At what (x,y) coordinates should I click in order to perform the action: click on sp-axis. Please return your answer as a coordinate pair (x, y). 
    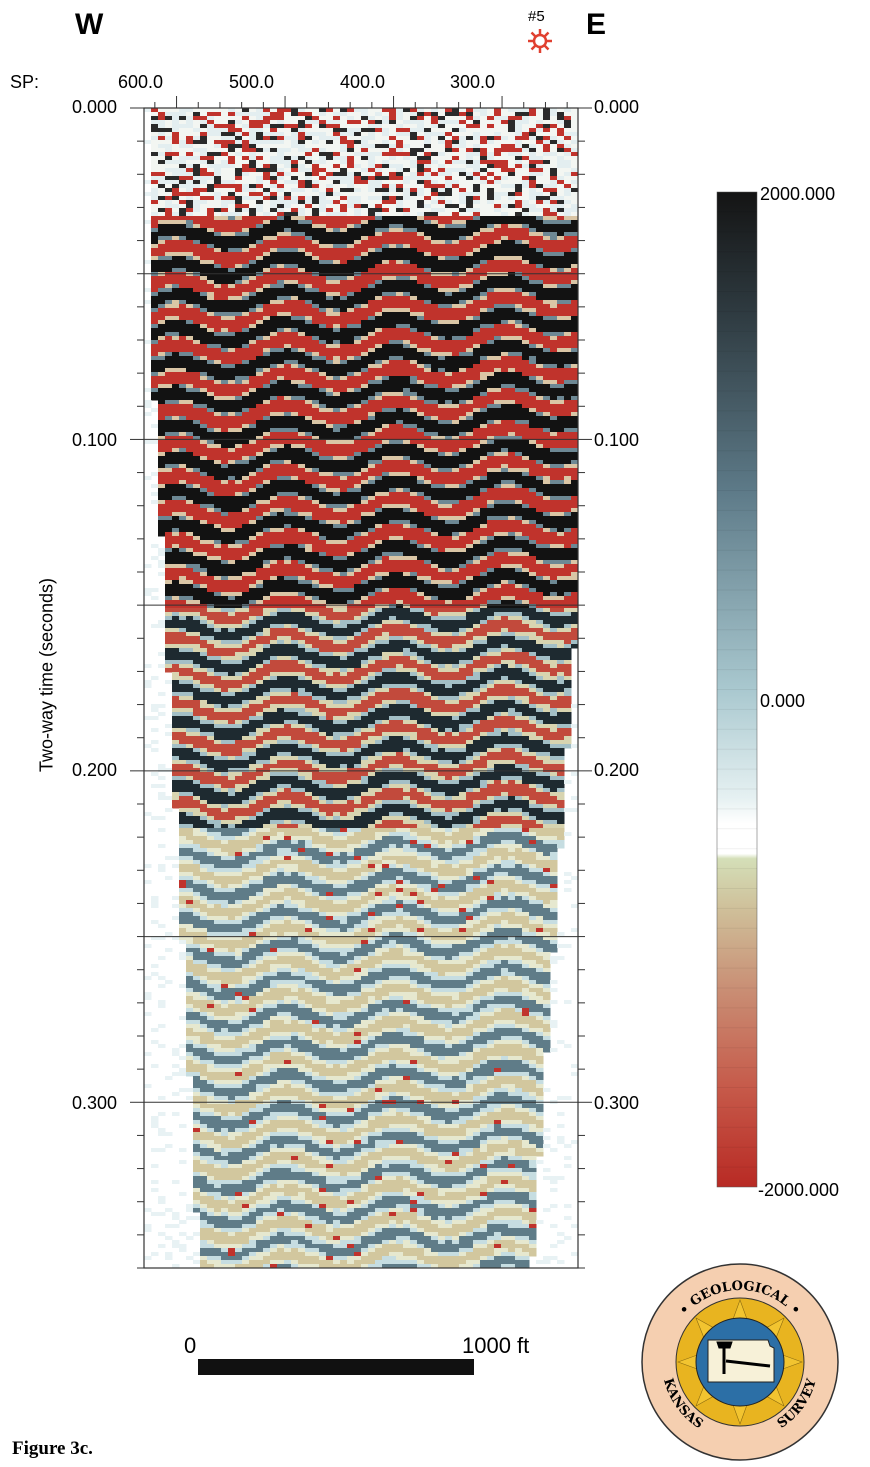
    Looking at the image, I should click on (361, 102).